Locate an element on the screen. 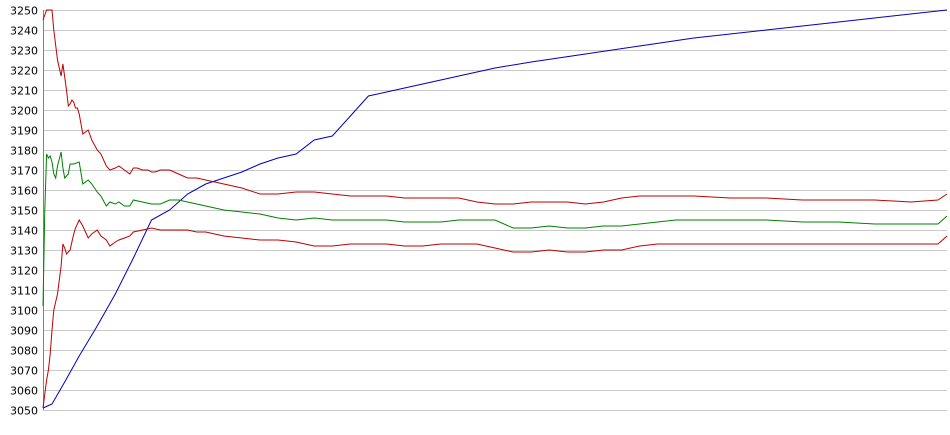  y-tick-label: 3130 is located at coordinates (24, 251).